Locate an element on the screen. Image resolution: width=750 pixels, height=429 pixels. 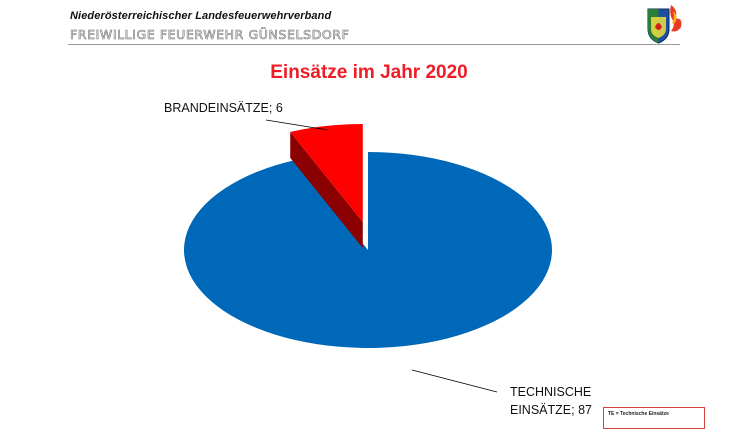
department-name: Freiwillige Feuerwehr Günselsdorf is located at coordinates (210, 35).